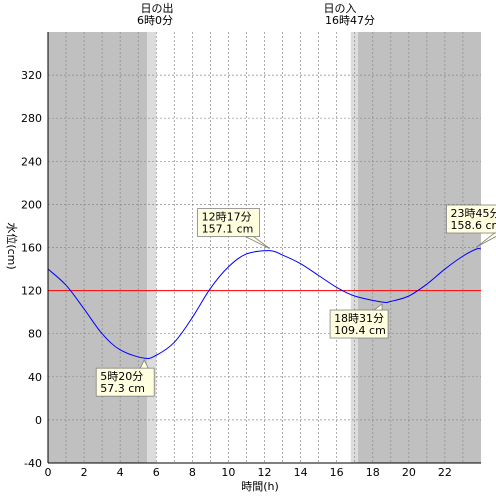 The height and width of the screenshot is (496, 496). Describe the element at coordinates (31, 291) in the screenshot. I see `y-tick-label: 120` at that location.